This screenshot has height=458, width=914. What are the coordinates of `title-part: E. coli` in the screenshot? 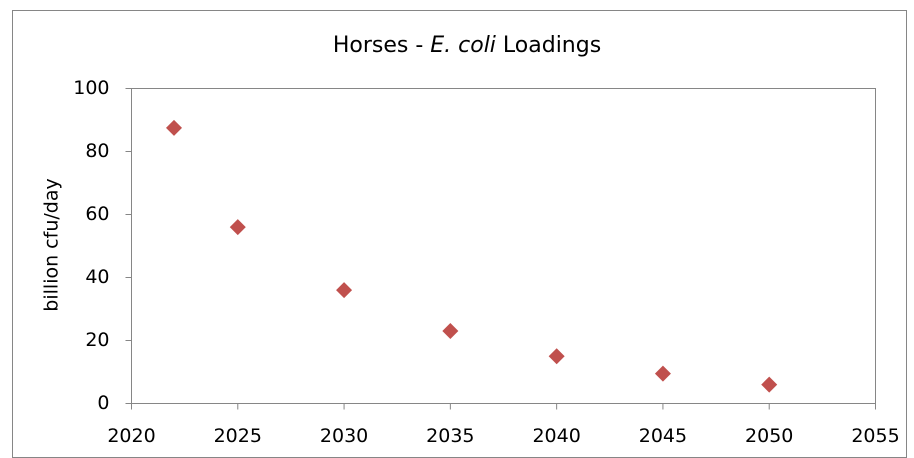 It's located at (463, 45).